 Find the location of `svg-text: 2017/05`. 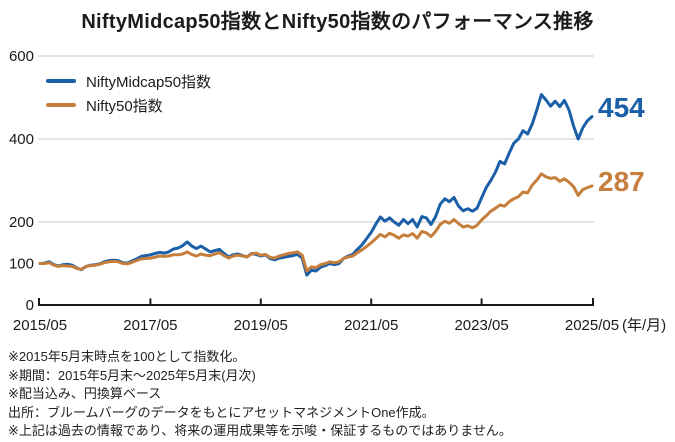

svg-text: 2017/05 is located at coordinates (150, 325).